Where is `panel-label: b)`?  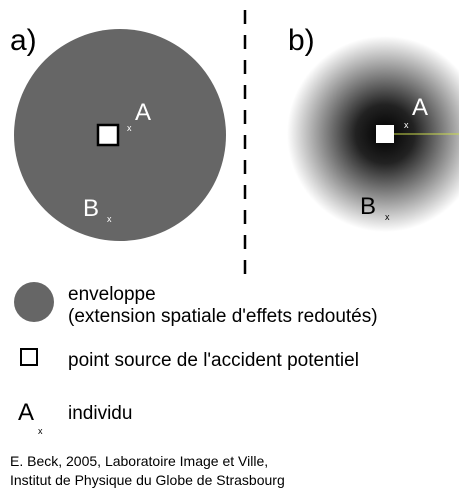
panel-label: b) is located at coordinates (301, 40).